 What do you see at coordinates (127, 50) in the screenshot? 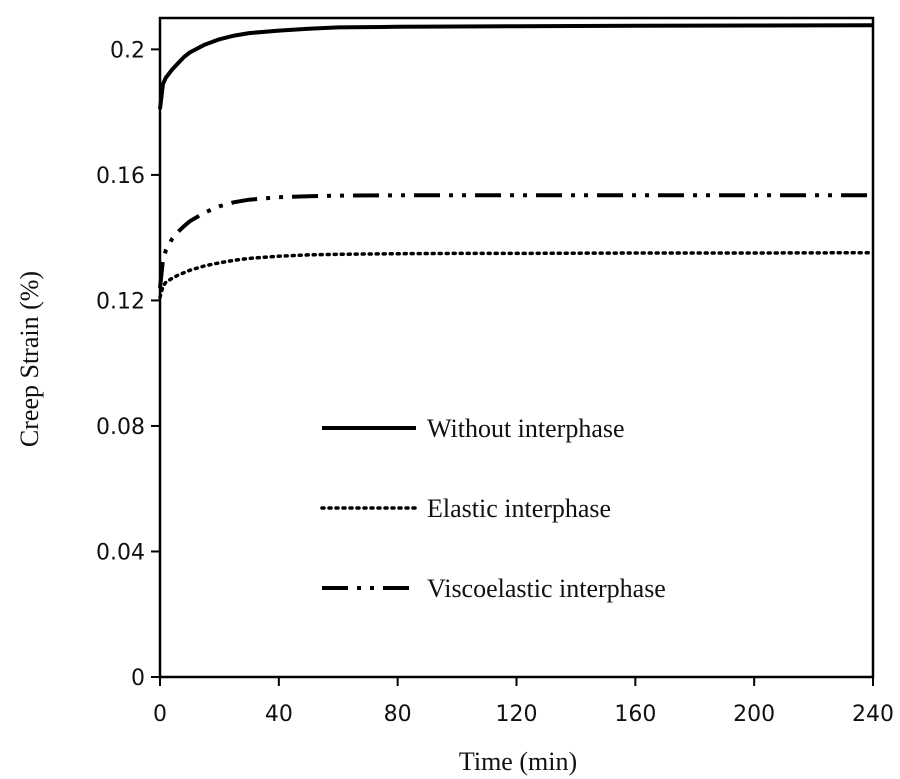
I see `y-tick-label: 0.2` at bounding box center [127, 50].